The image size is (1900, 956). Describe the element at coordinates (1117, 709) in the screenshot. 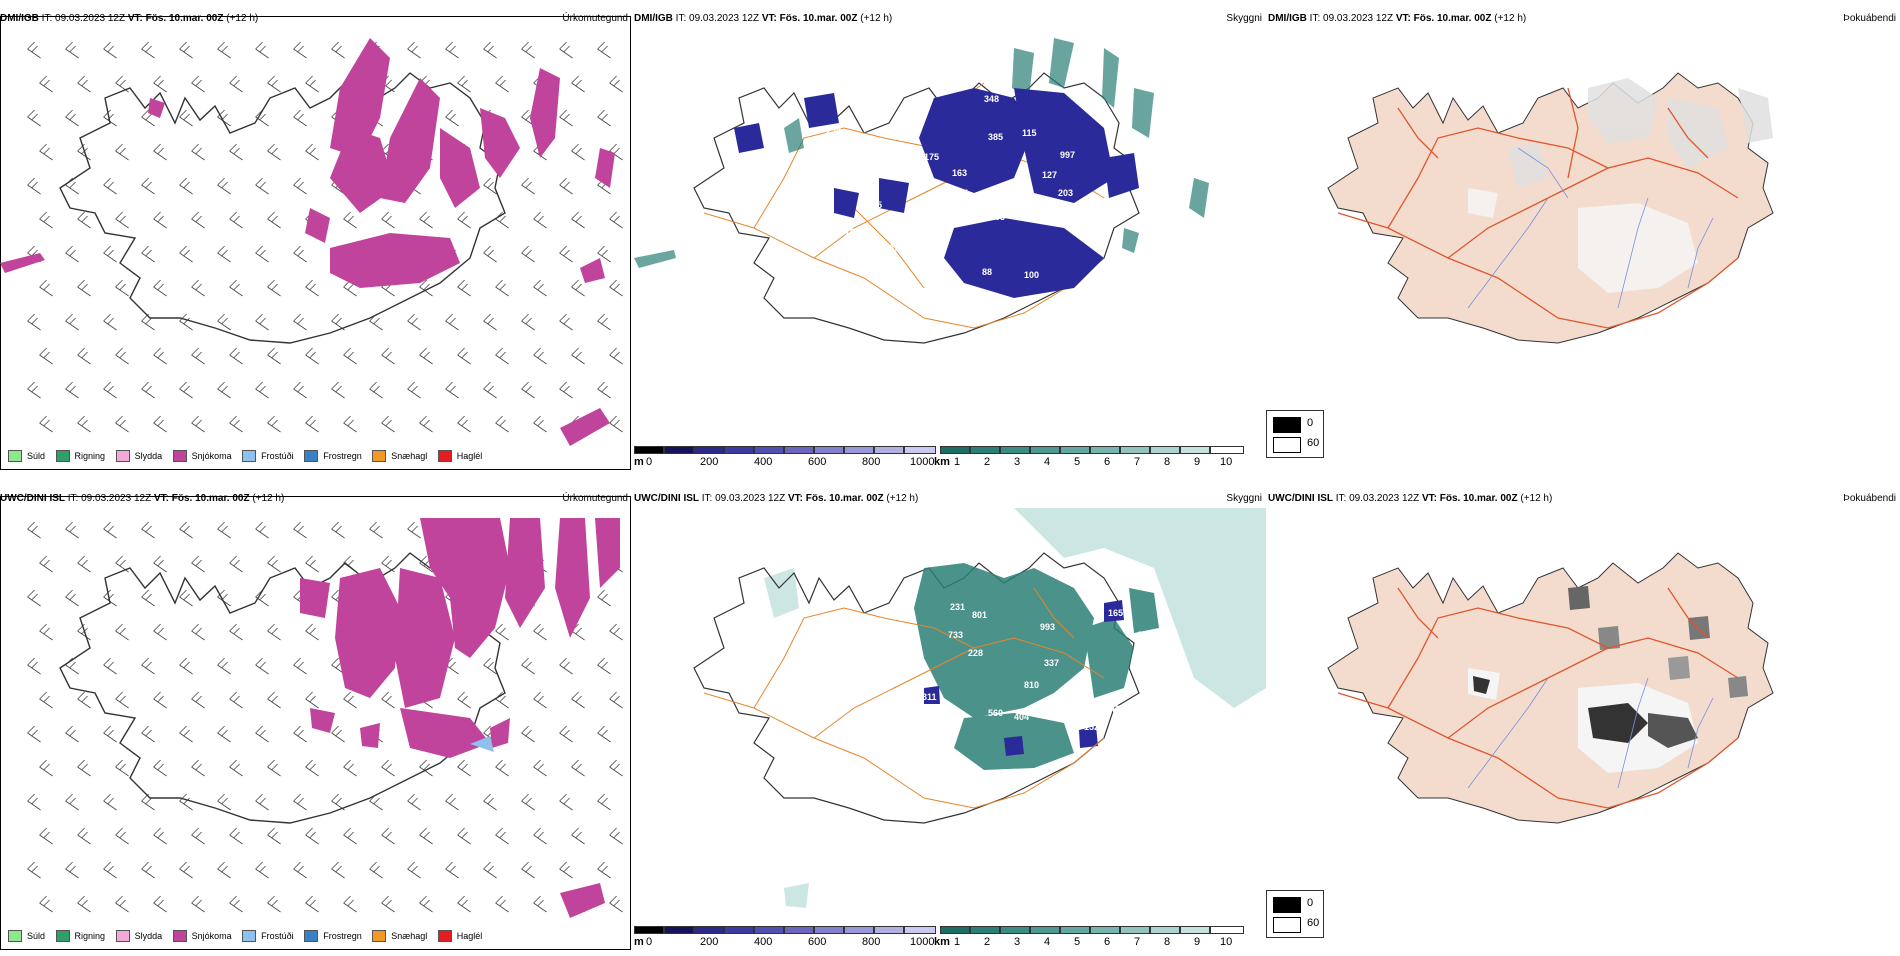

I see `vis-value: 430` at that location.